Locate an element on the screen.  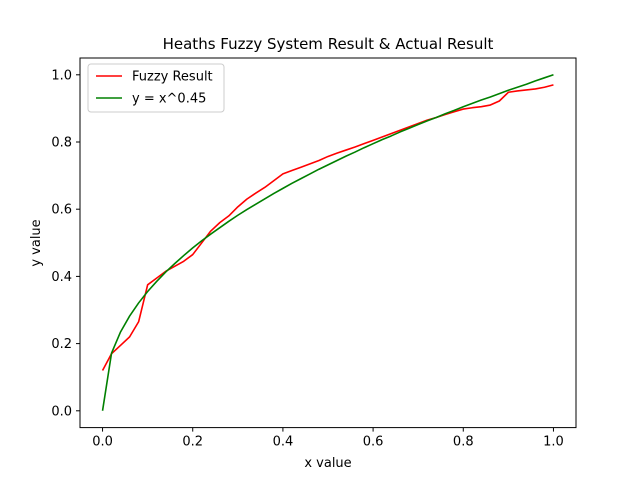
y-tick-label: 0.2 is located at coordinates (61, 344).